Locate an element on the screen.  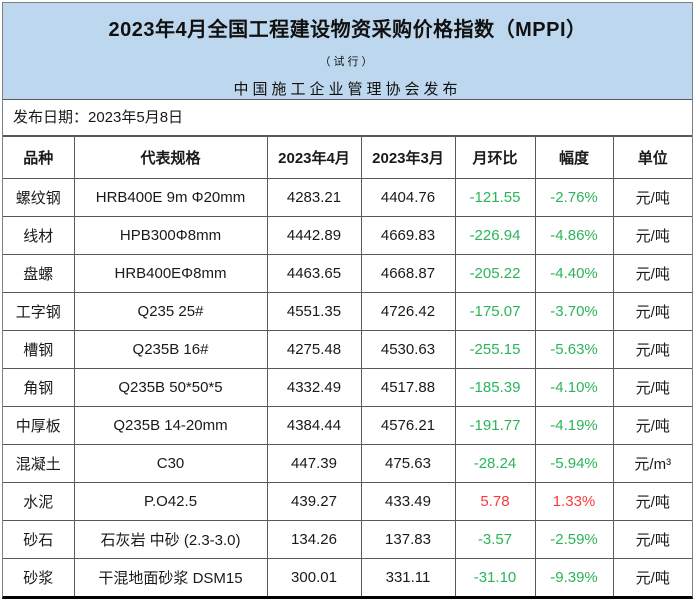
item-name: 水泥 is located at coordinates (39, 501).